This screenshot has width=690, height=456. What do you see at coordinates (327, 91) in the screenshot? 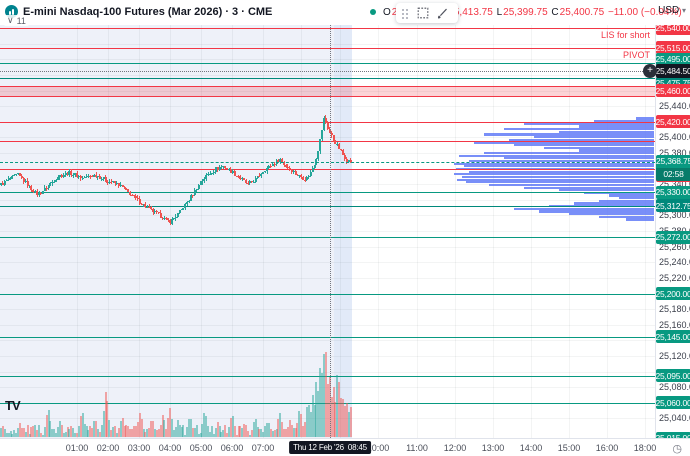
I see `supply-zone-rectangle` at bounding box center [327, 91].